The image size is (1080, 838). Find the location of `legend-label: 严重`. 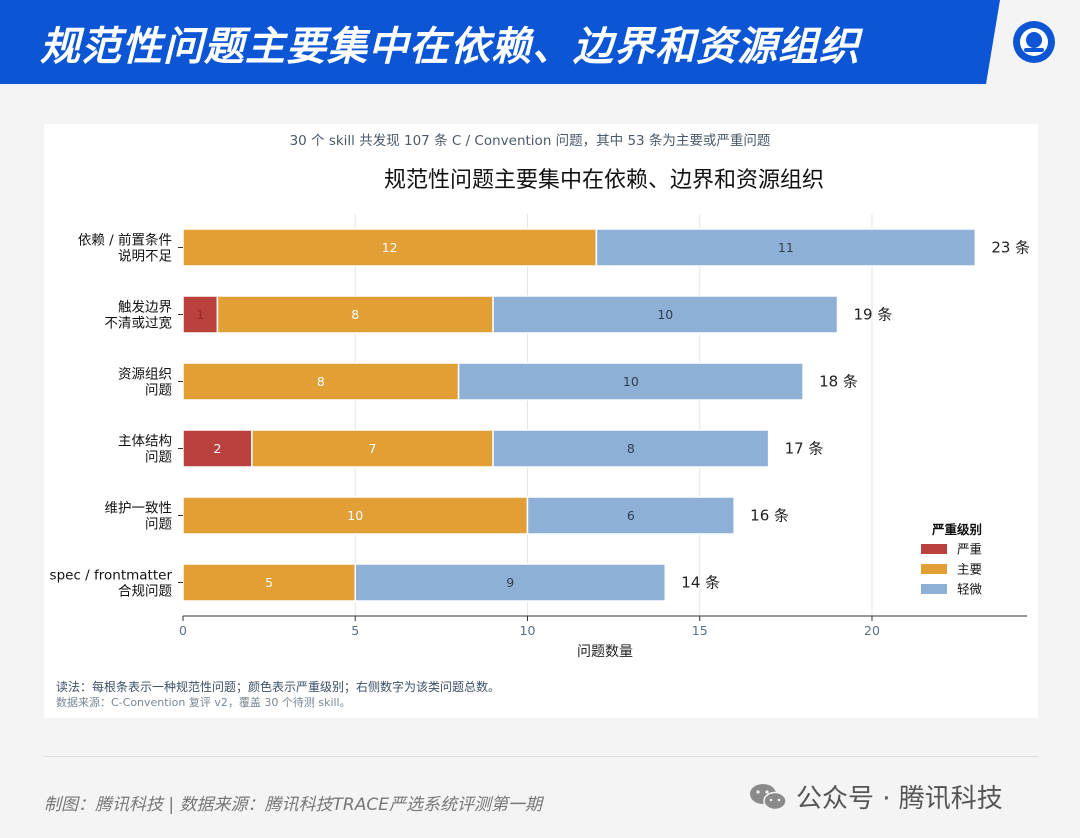

legend-label: 严重 is located at coordinates (969, 549).